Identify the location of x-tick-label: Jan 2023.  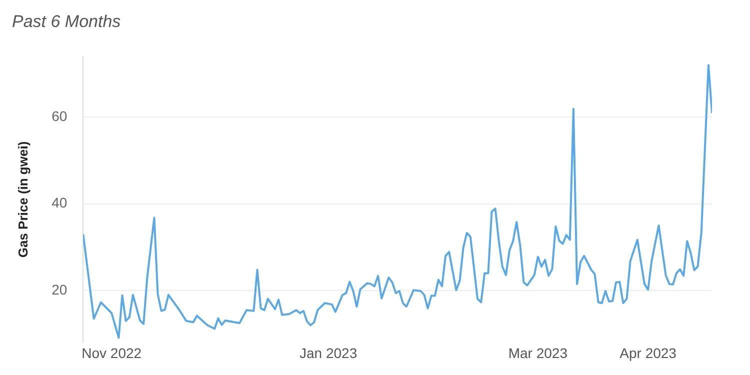
(329, 352).